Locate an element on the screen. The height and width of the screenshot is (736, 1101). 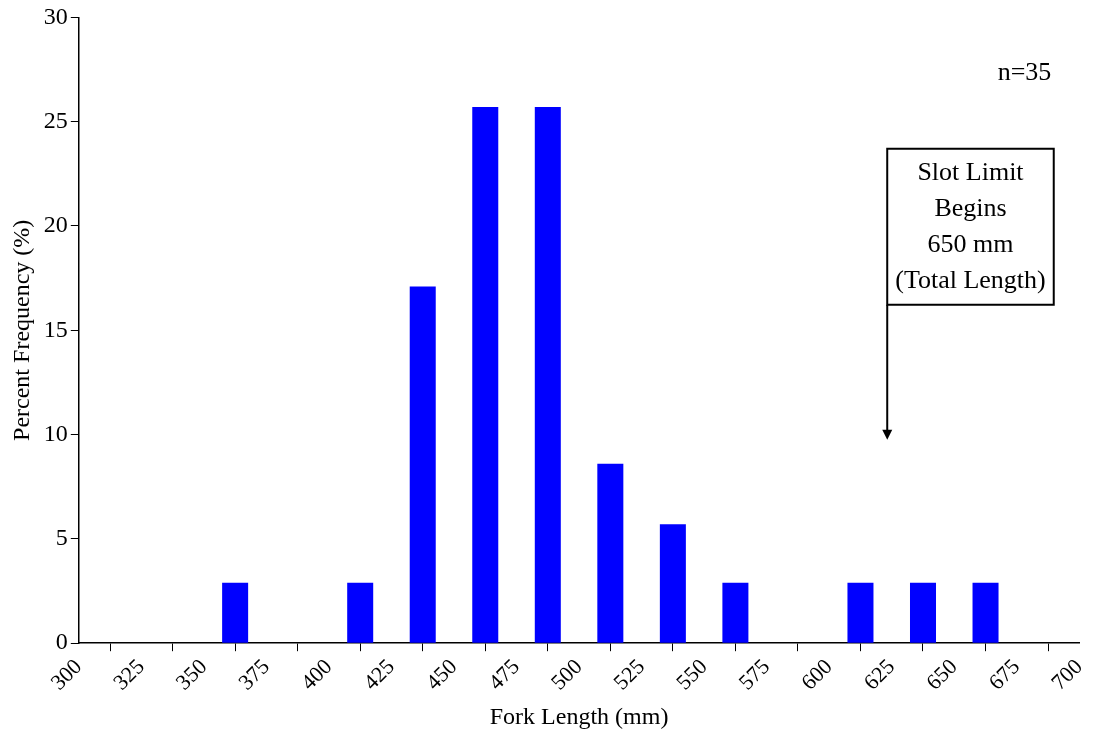
annotation: Slot Limit Begins 650 mm (Total Length) is located at coordinates (970, 225).